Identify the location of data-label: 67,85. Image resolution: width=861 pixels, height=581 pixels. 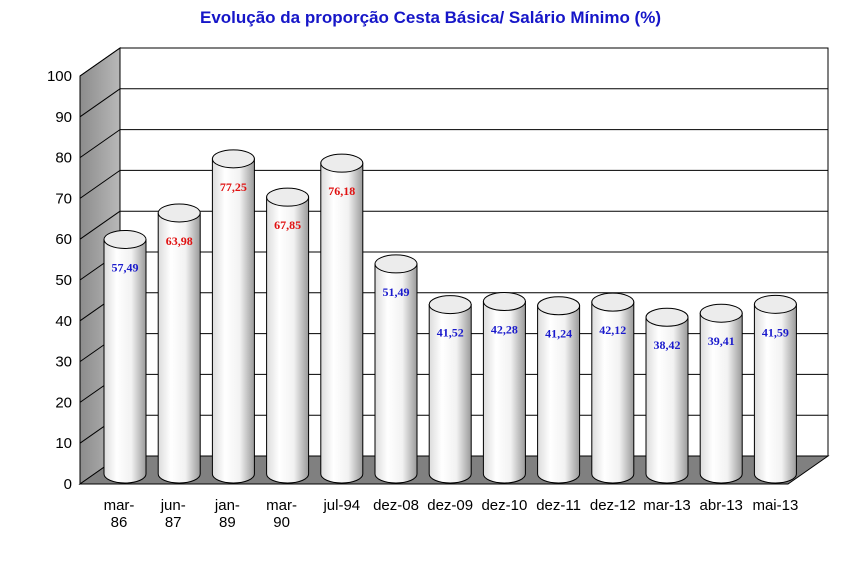
(287, 225).